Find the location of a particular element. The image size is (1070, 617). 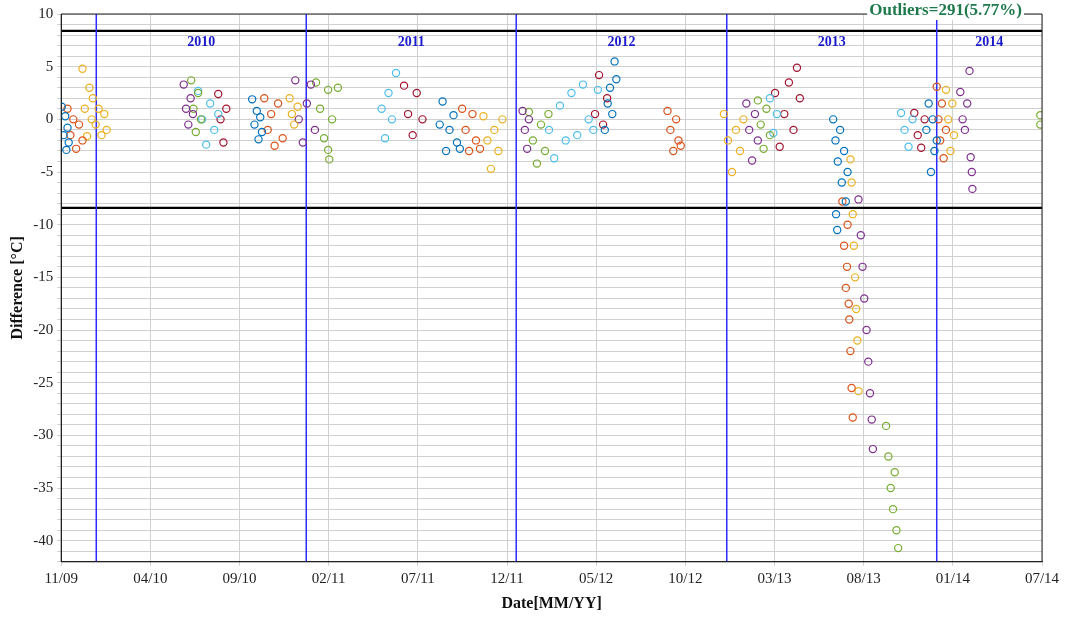

x-tick-label: 12/11 is located at coordinates (507, 577).